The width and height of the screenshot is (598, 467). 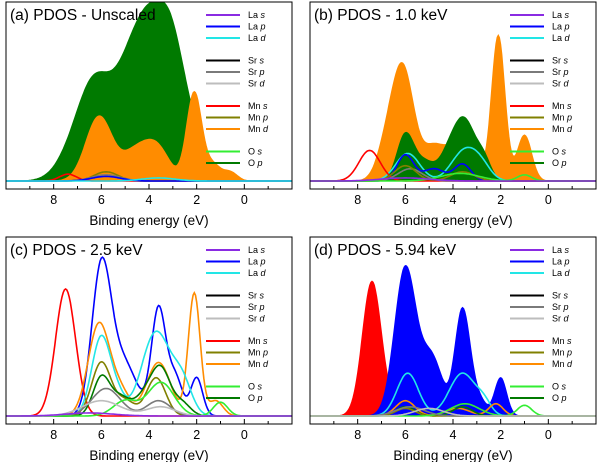 What do you see at coordinates (83, 15) in the screenshot?
I see `panel-title: (a) PDOS - Unscaled` at bounding box center [83, 15].